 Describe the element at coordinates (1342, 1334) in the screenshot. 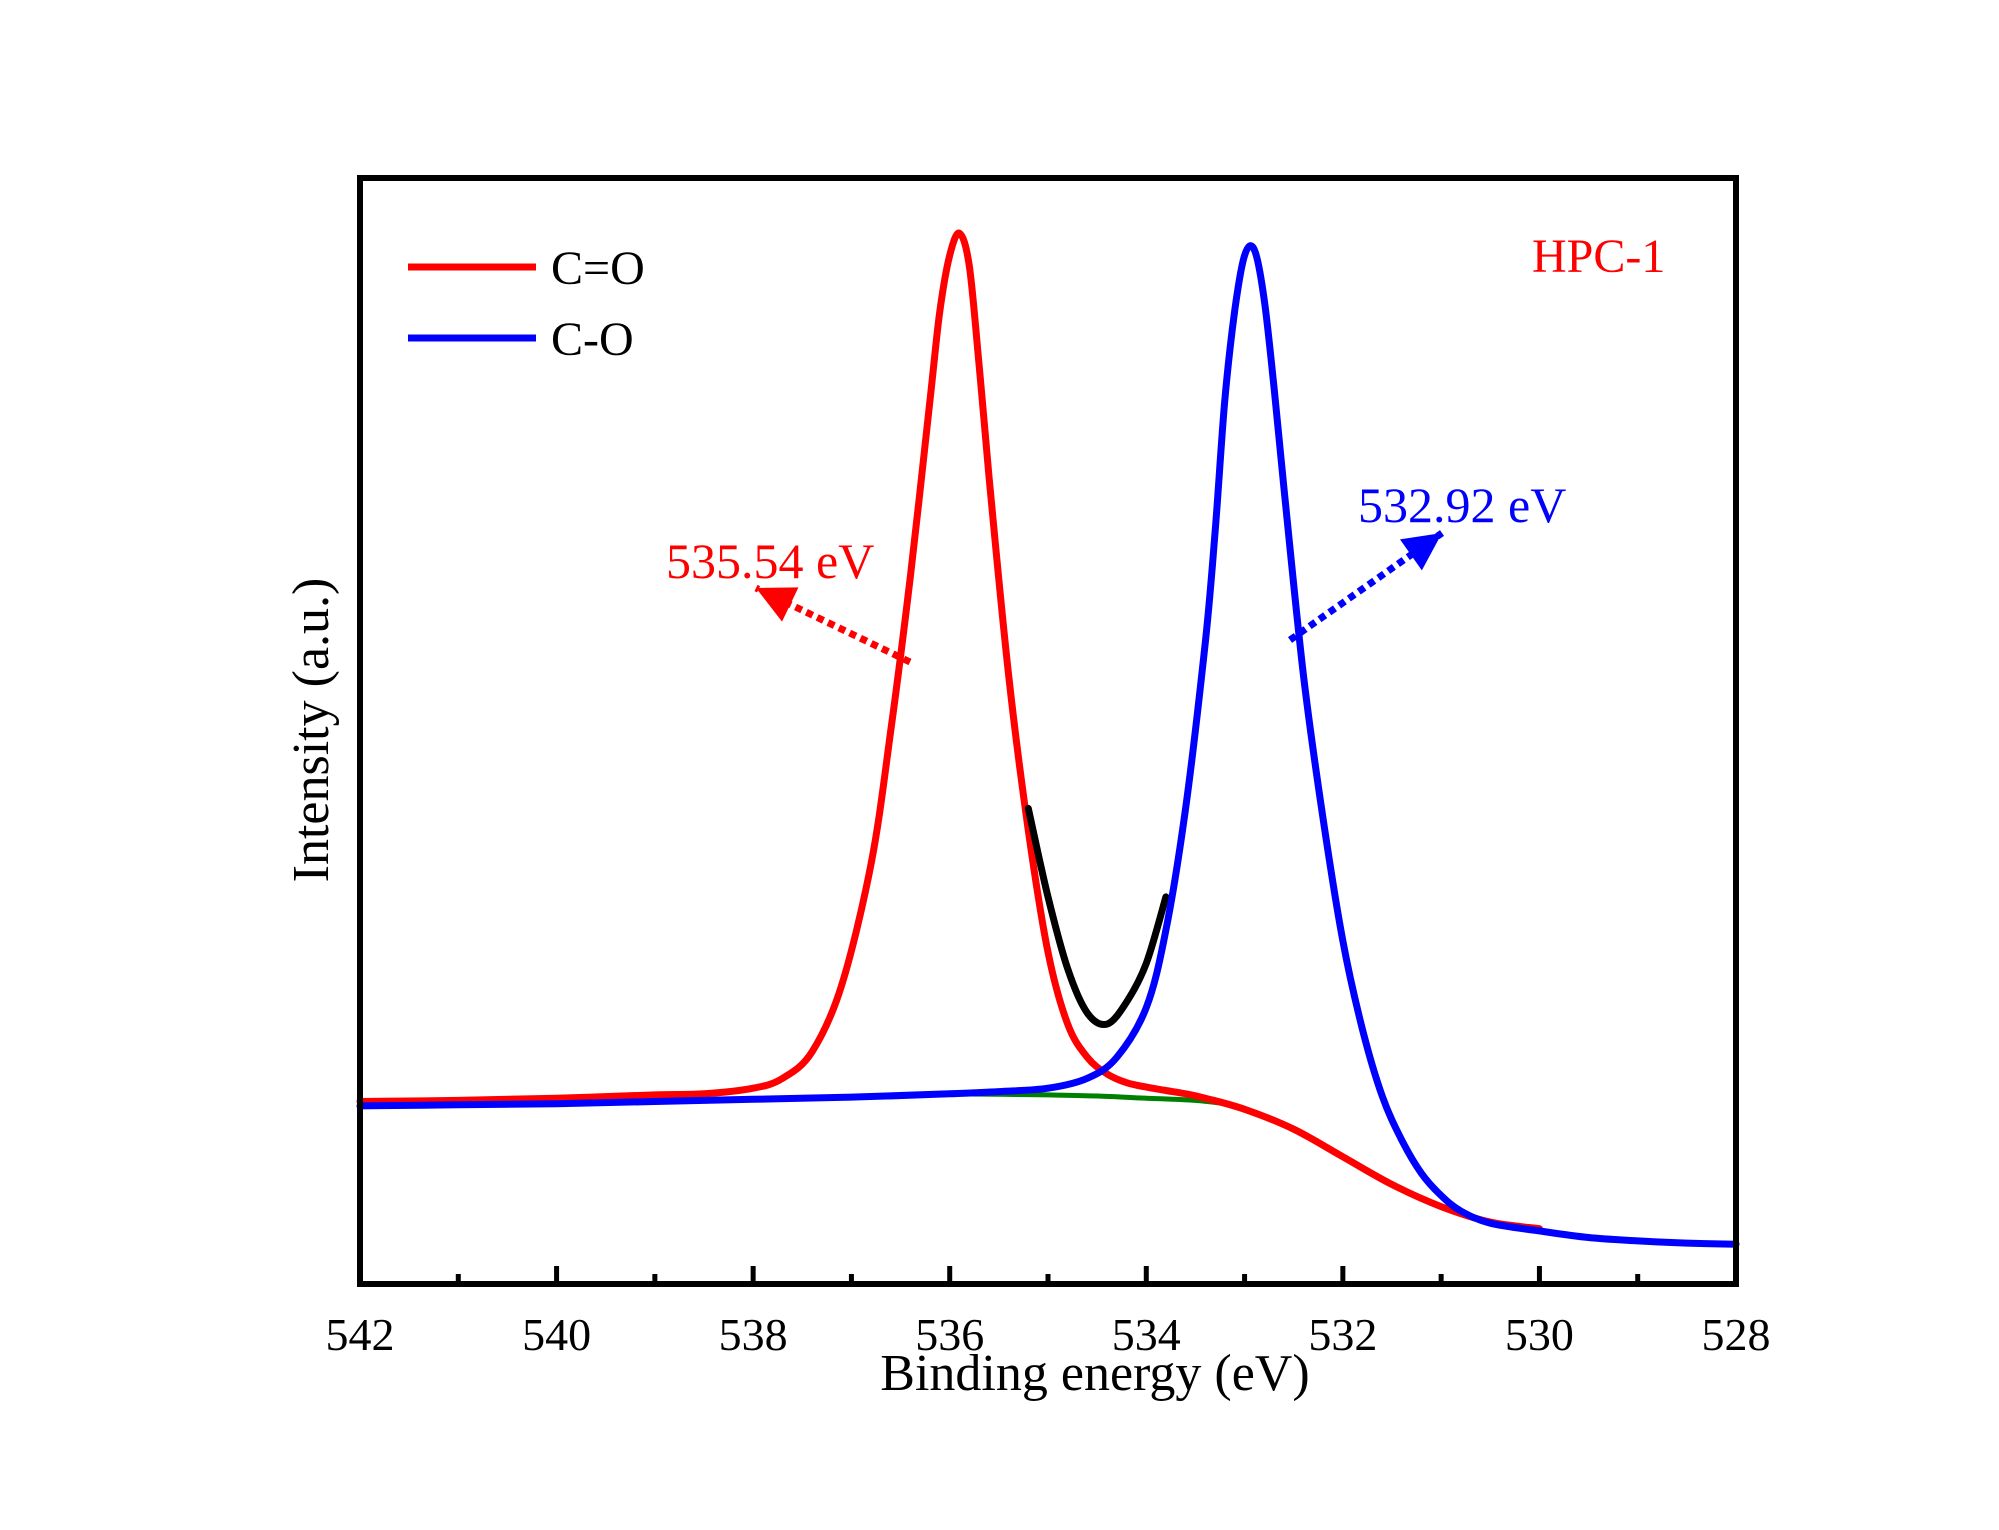

I see `x-tick-label: 532` at that location.